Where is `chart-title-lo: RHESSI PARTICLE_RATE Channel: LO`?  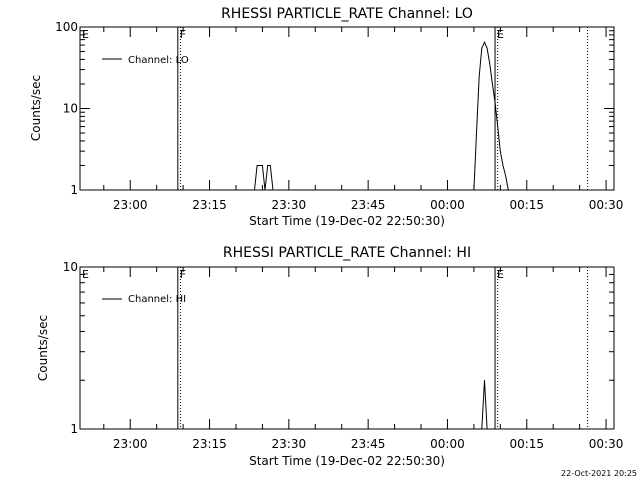 chart-title-lo: RHESSI PARTICLE_RATE Channel: LO is located at coordinates (347, 14).